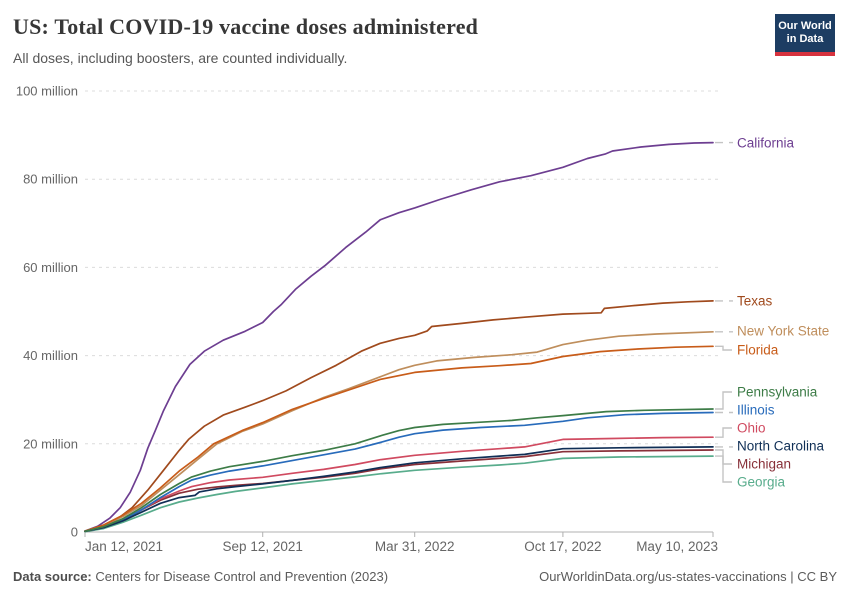 This screenshot has height=600, width=850. Describe the element at coordinates (415, 546) in the screenshot. I see `x-tick-label: Mar 31, 2022` at that location.